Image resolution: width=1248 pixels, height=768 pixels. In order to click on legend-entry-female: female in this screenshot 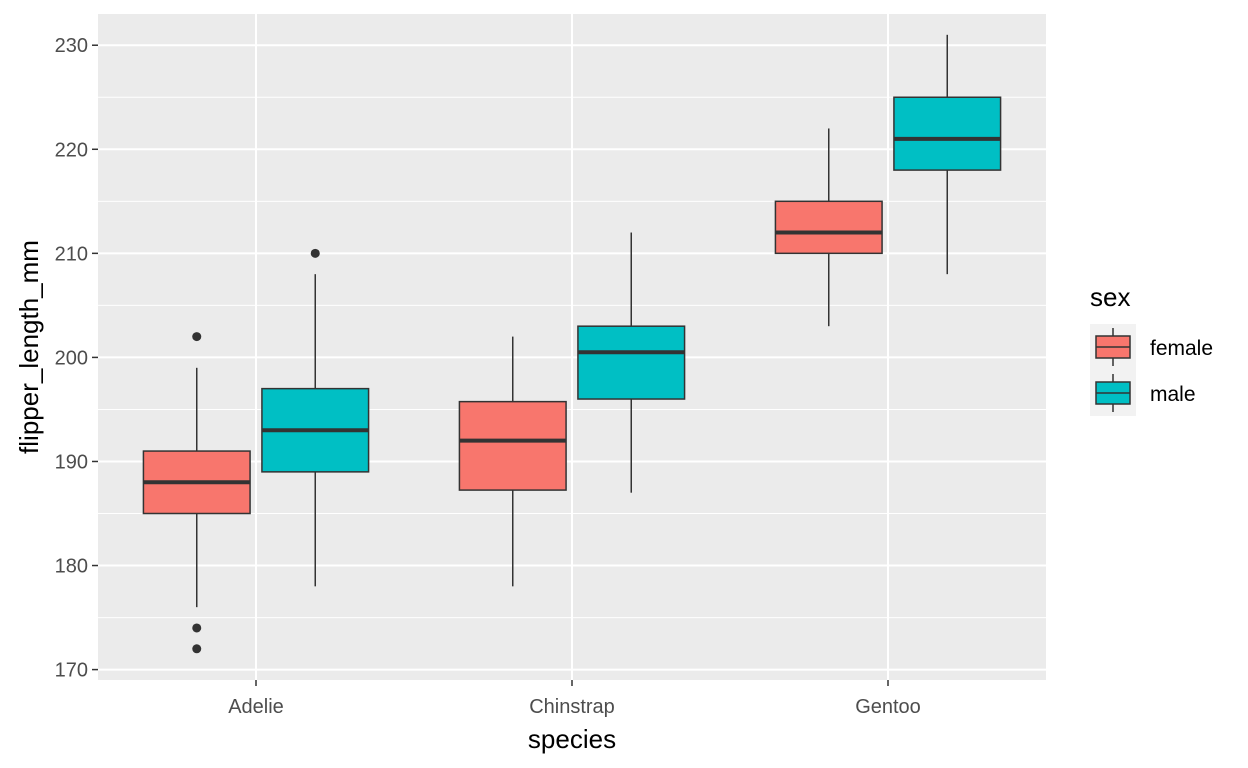, I will do `click(1154, 347)`.